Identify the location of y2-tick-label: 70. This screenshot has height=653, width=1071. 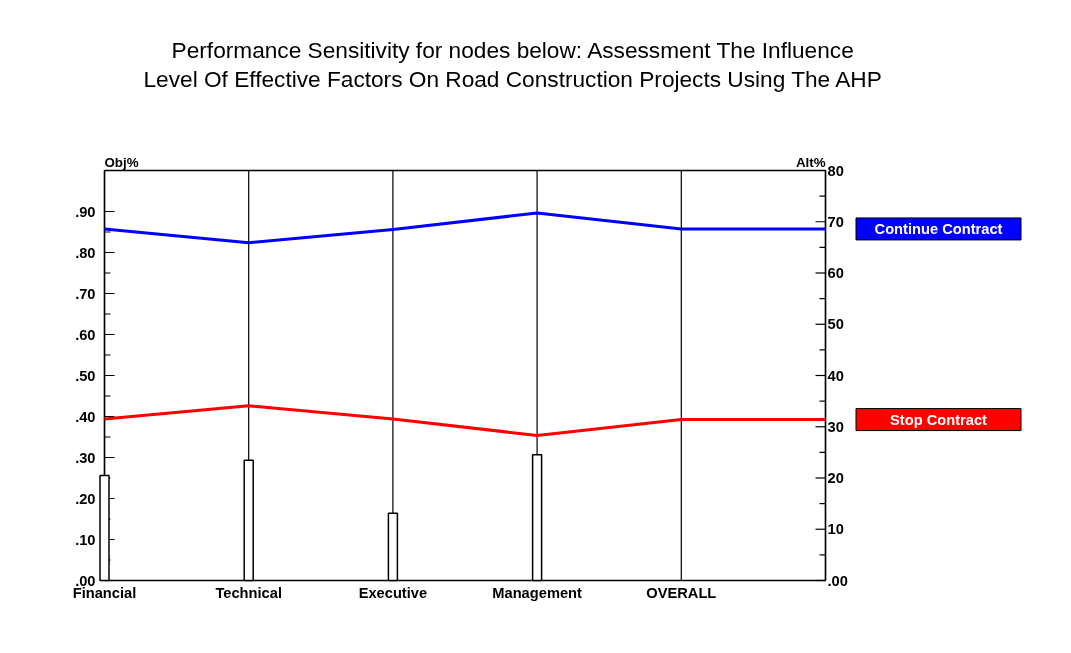
(835, 221).